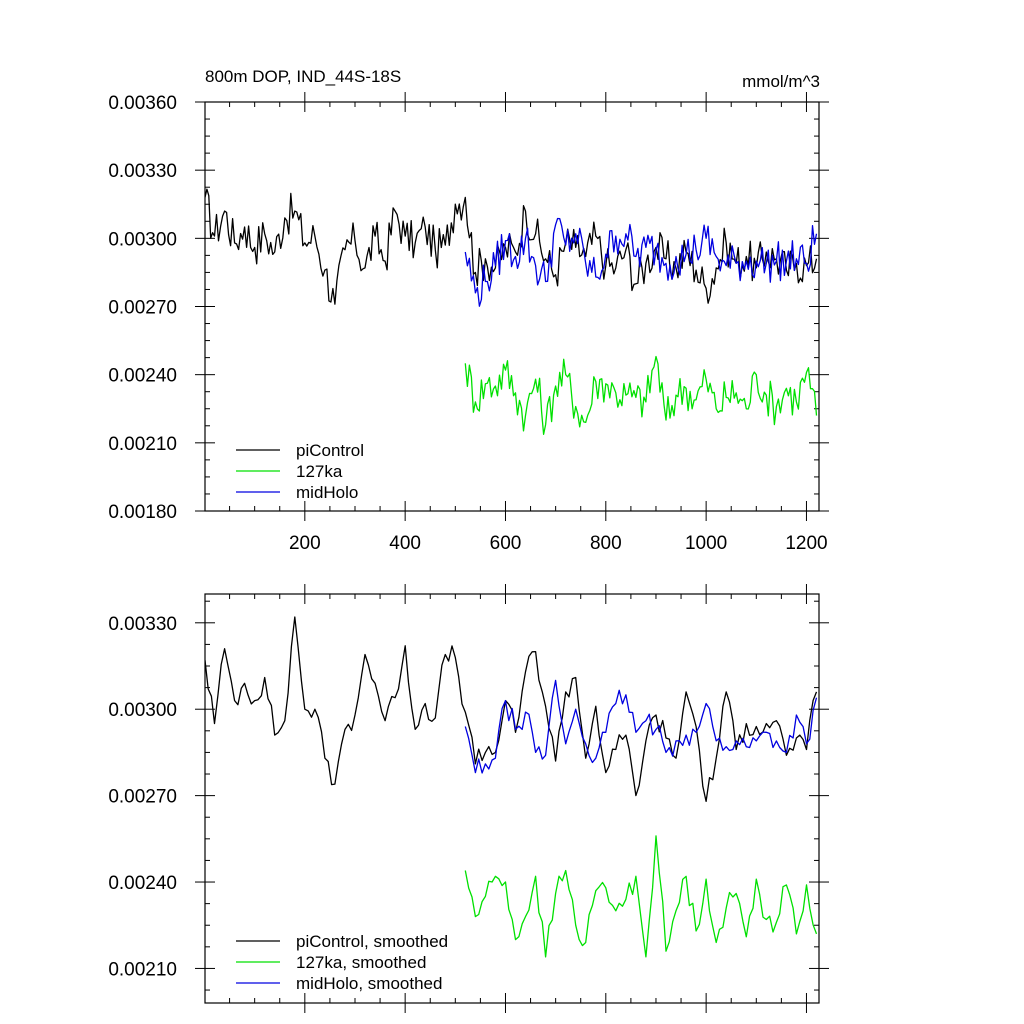  What do you see at coordinates (641, 896) in the screenshot?
I see `series-line-127ka-smoothed` at bounding box center [641, 896].